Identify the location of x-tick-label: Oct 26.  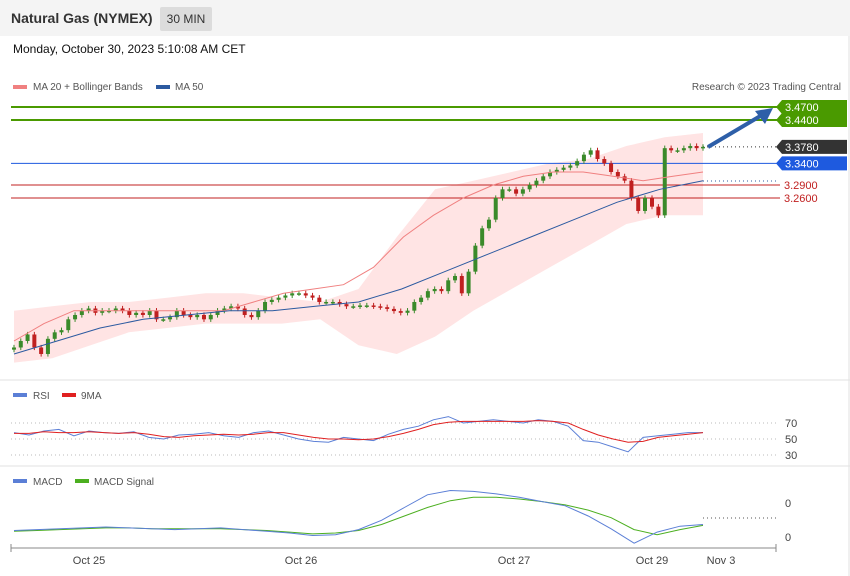
(301, 561).